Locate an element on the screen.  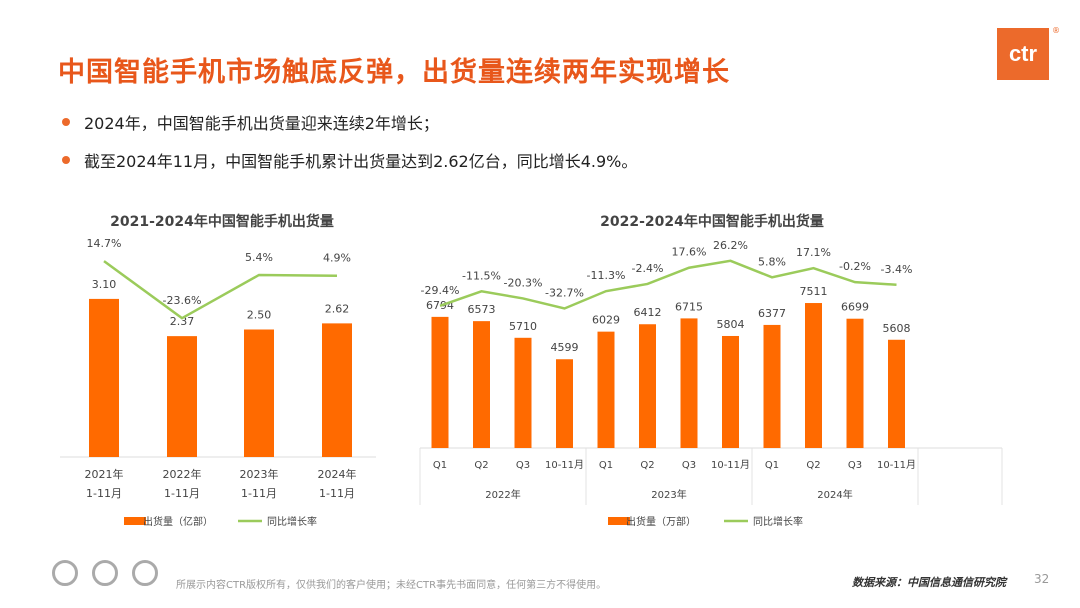
x-group-label: 2024年 is located at coordinates (834, 494).